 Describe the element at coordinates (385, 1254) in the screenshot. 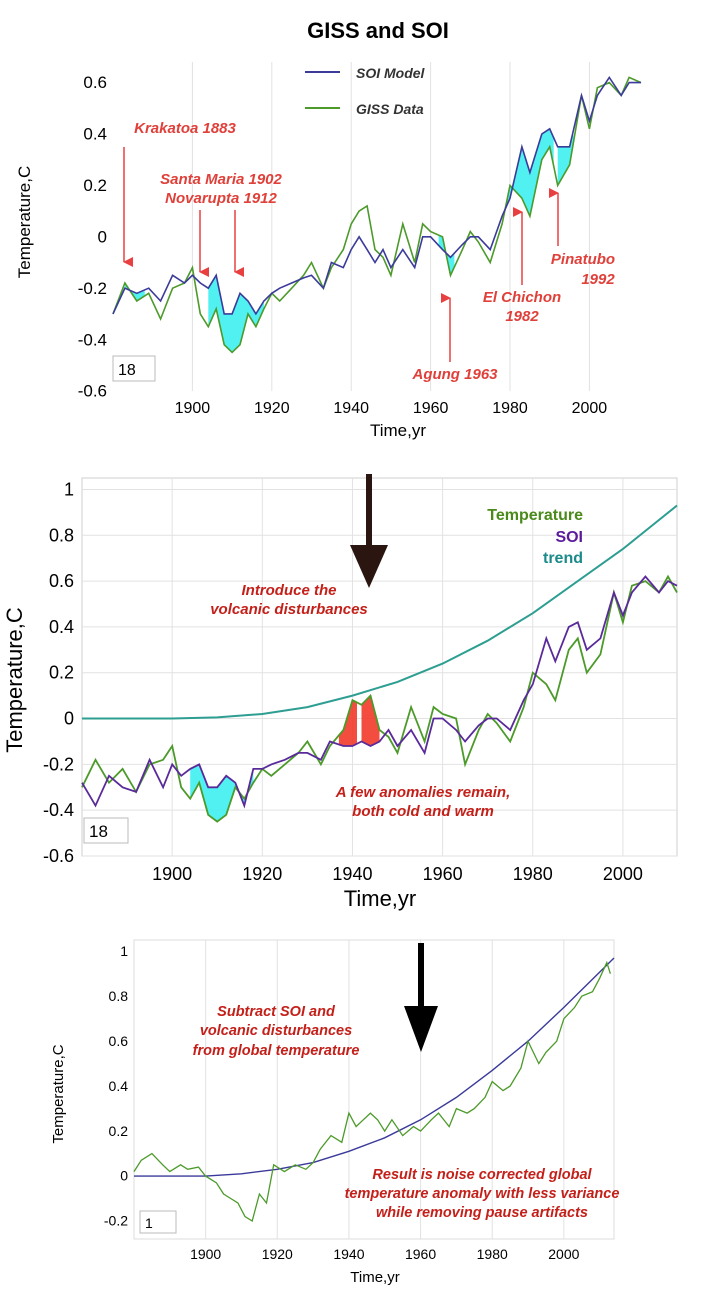

I see `panel3-x-ticks: 1900 1920 1940 1960 1980 2000` at that location.